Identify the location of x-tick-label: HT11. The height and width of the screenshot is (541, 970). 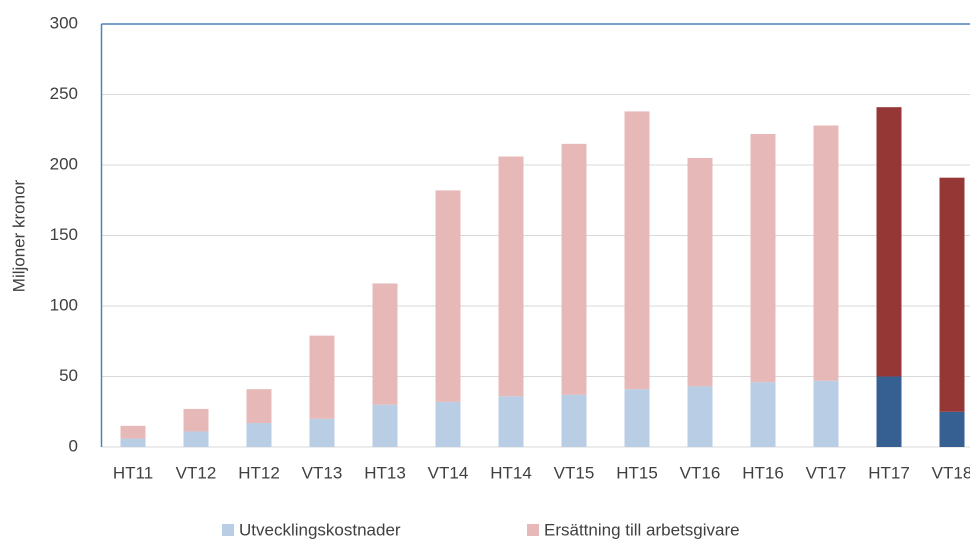
(133, 472).